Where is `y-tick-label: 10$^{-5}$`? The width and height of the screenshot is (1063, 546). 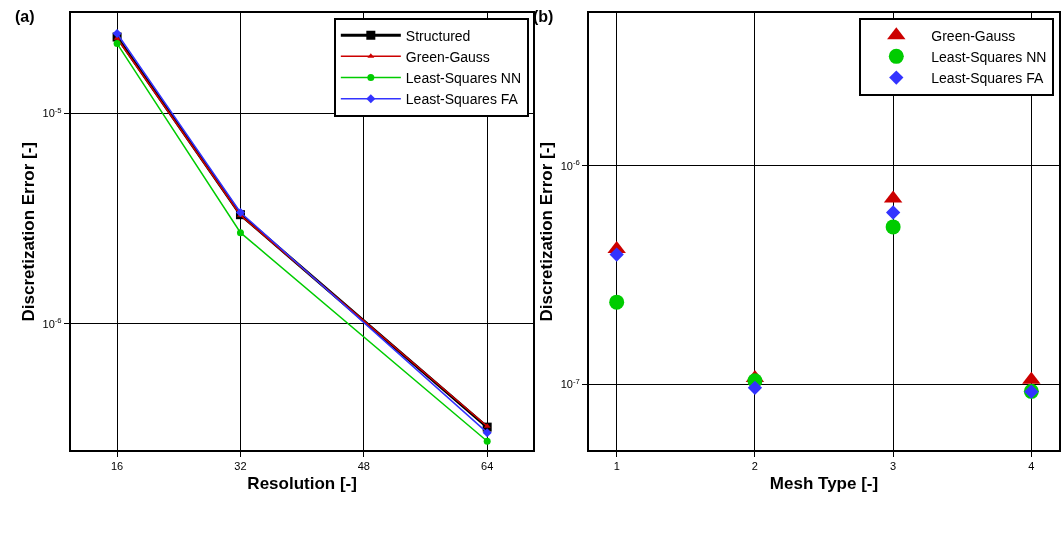
y-tick-label: 10$^{-5}$ is located at coordinates (52, 112).